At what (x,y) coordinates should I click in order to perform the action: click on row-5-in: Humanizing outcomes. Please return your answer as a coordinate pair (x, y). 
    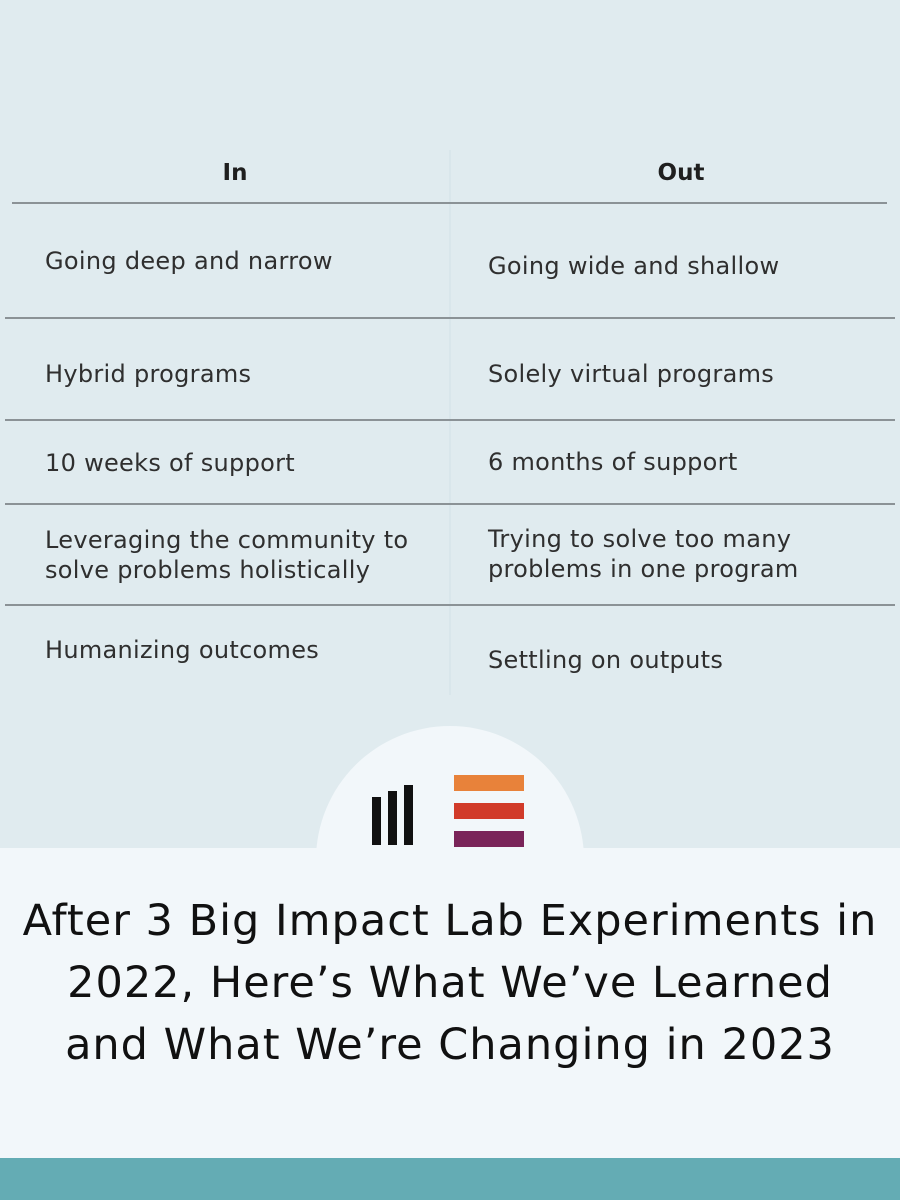
    Looking at the image, I should click on (182, 650).